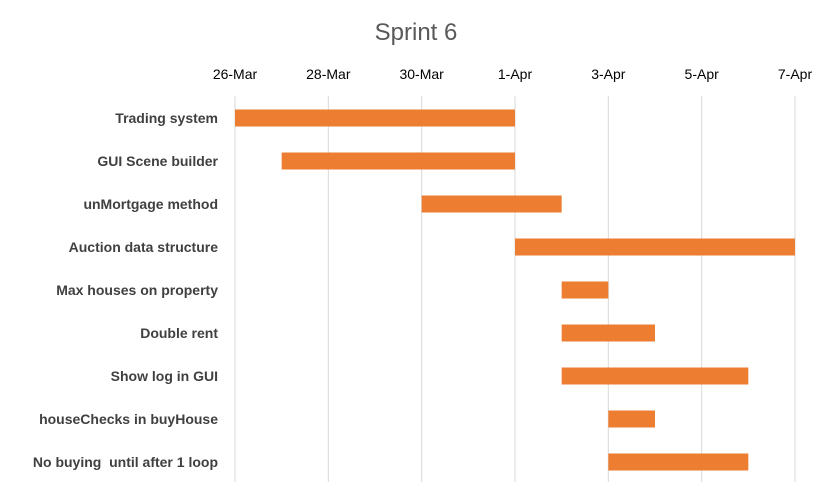  Describe the element at coordinates (164, 376) in the screenshot. I see `task-label: Show log in GUI` at that location.